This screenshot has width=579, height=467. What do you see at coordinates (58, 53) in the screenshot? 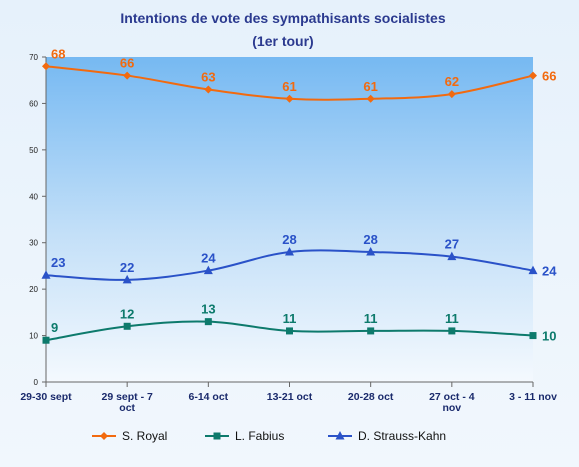
I see `data-label-s-royal: 68` at bounding box center [58, 53].